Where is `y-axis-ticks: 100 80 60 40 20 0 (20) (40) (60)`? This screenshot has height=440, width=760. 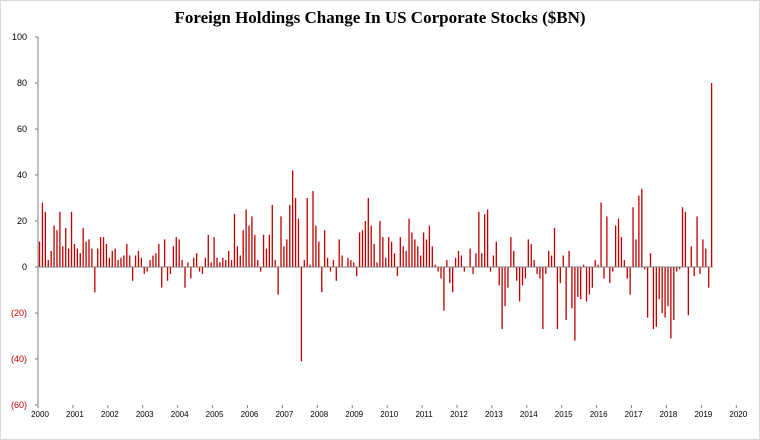 y-axis-ticks: 100 80 60 40 20 0 (20) (40) (60) is located at coordinates (24, 221).